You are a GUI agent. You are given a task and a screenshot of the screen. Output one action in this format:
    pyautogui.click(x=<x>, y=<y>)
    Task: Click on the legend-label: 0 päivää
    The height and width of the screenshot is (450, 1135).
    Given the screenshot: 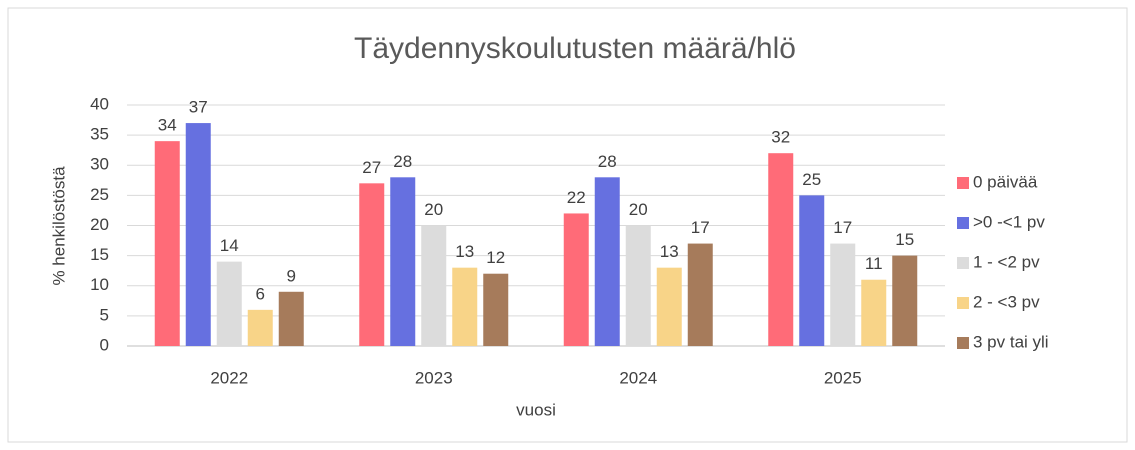 What is the action you would take?
    pyautogui.click(x=1005, y=181)
    